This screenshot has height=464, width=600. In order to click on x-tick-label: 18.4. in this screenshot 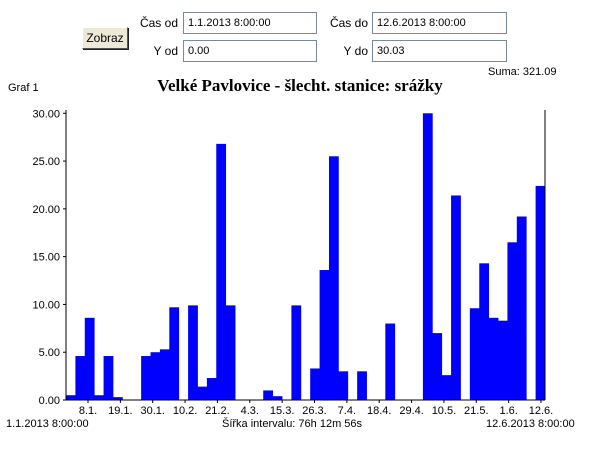, I will do `click(379, 411)`.